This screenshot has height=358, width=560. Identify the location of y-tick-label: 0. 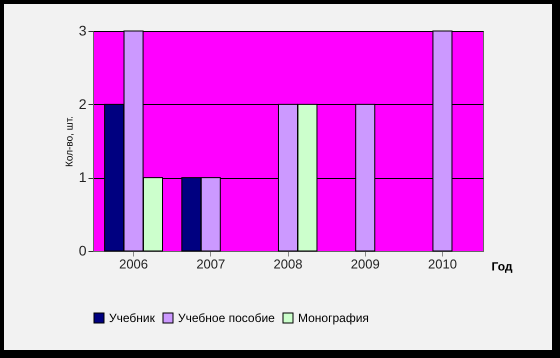
(82, 250).